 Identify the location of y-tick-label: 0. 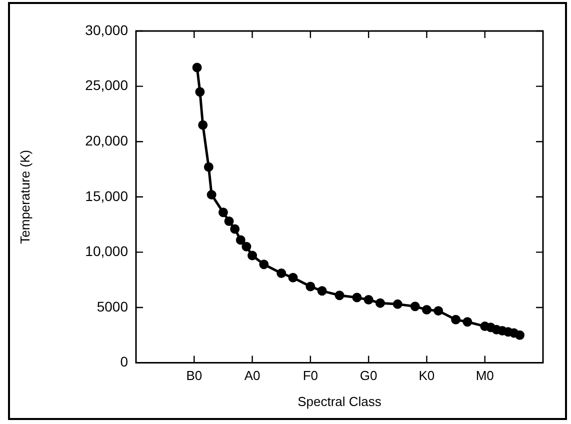
(124, 362).